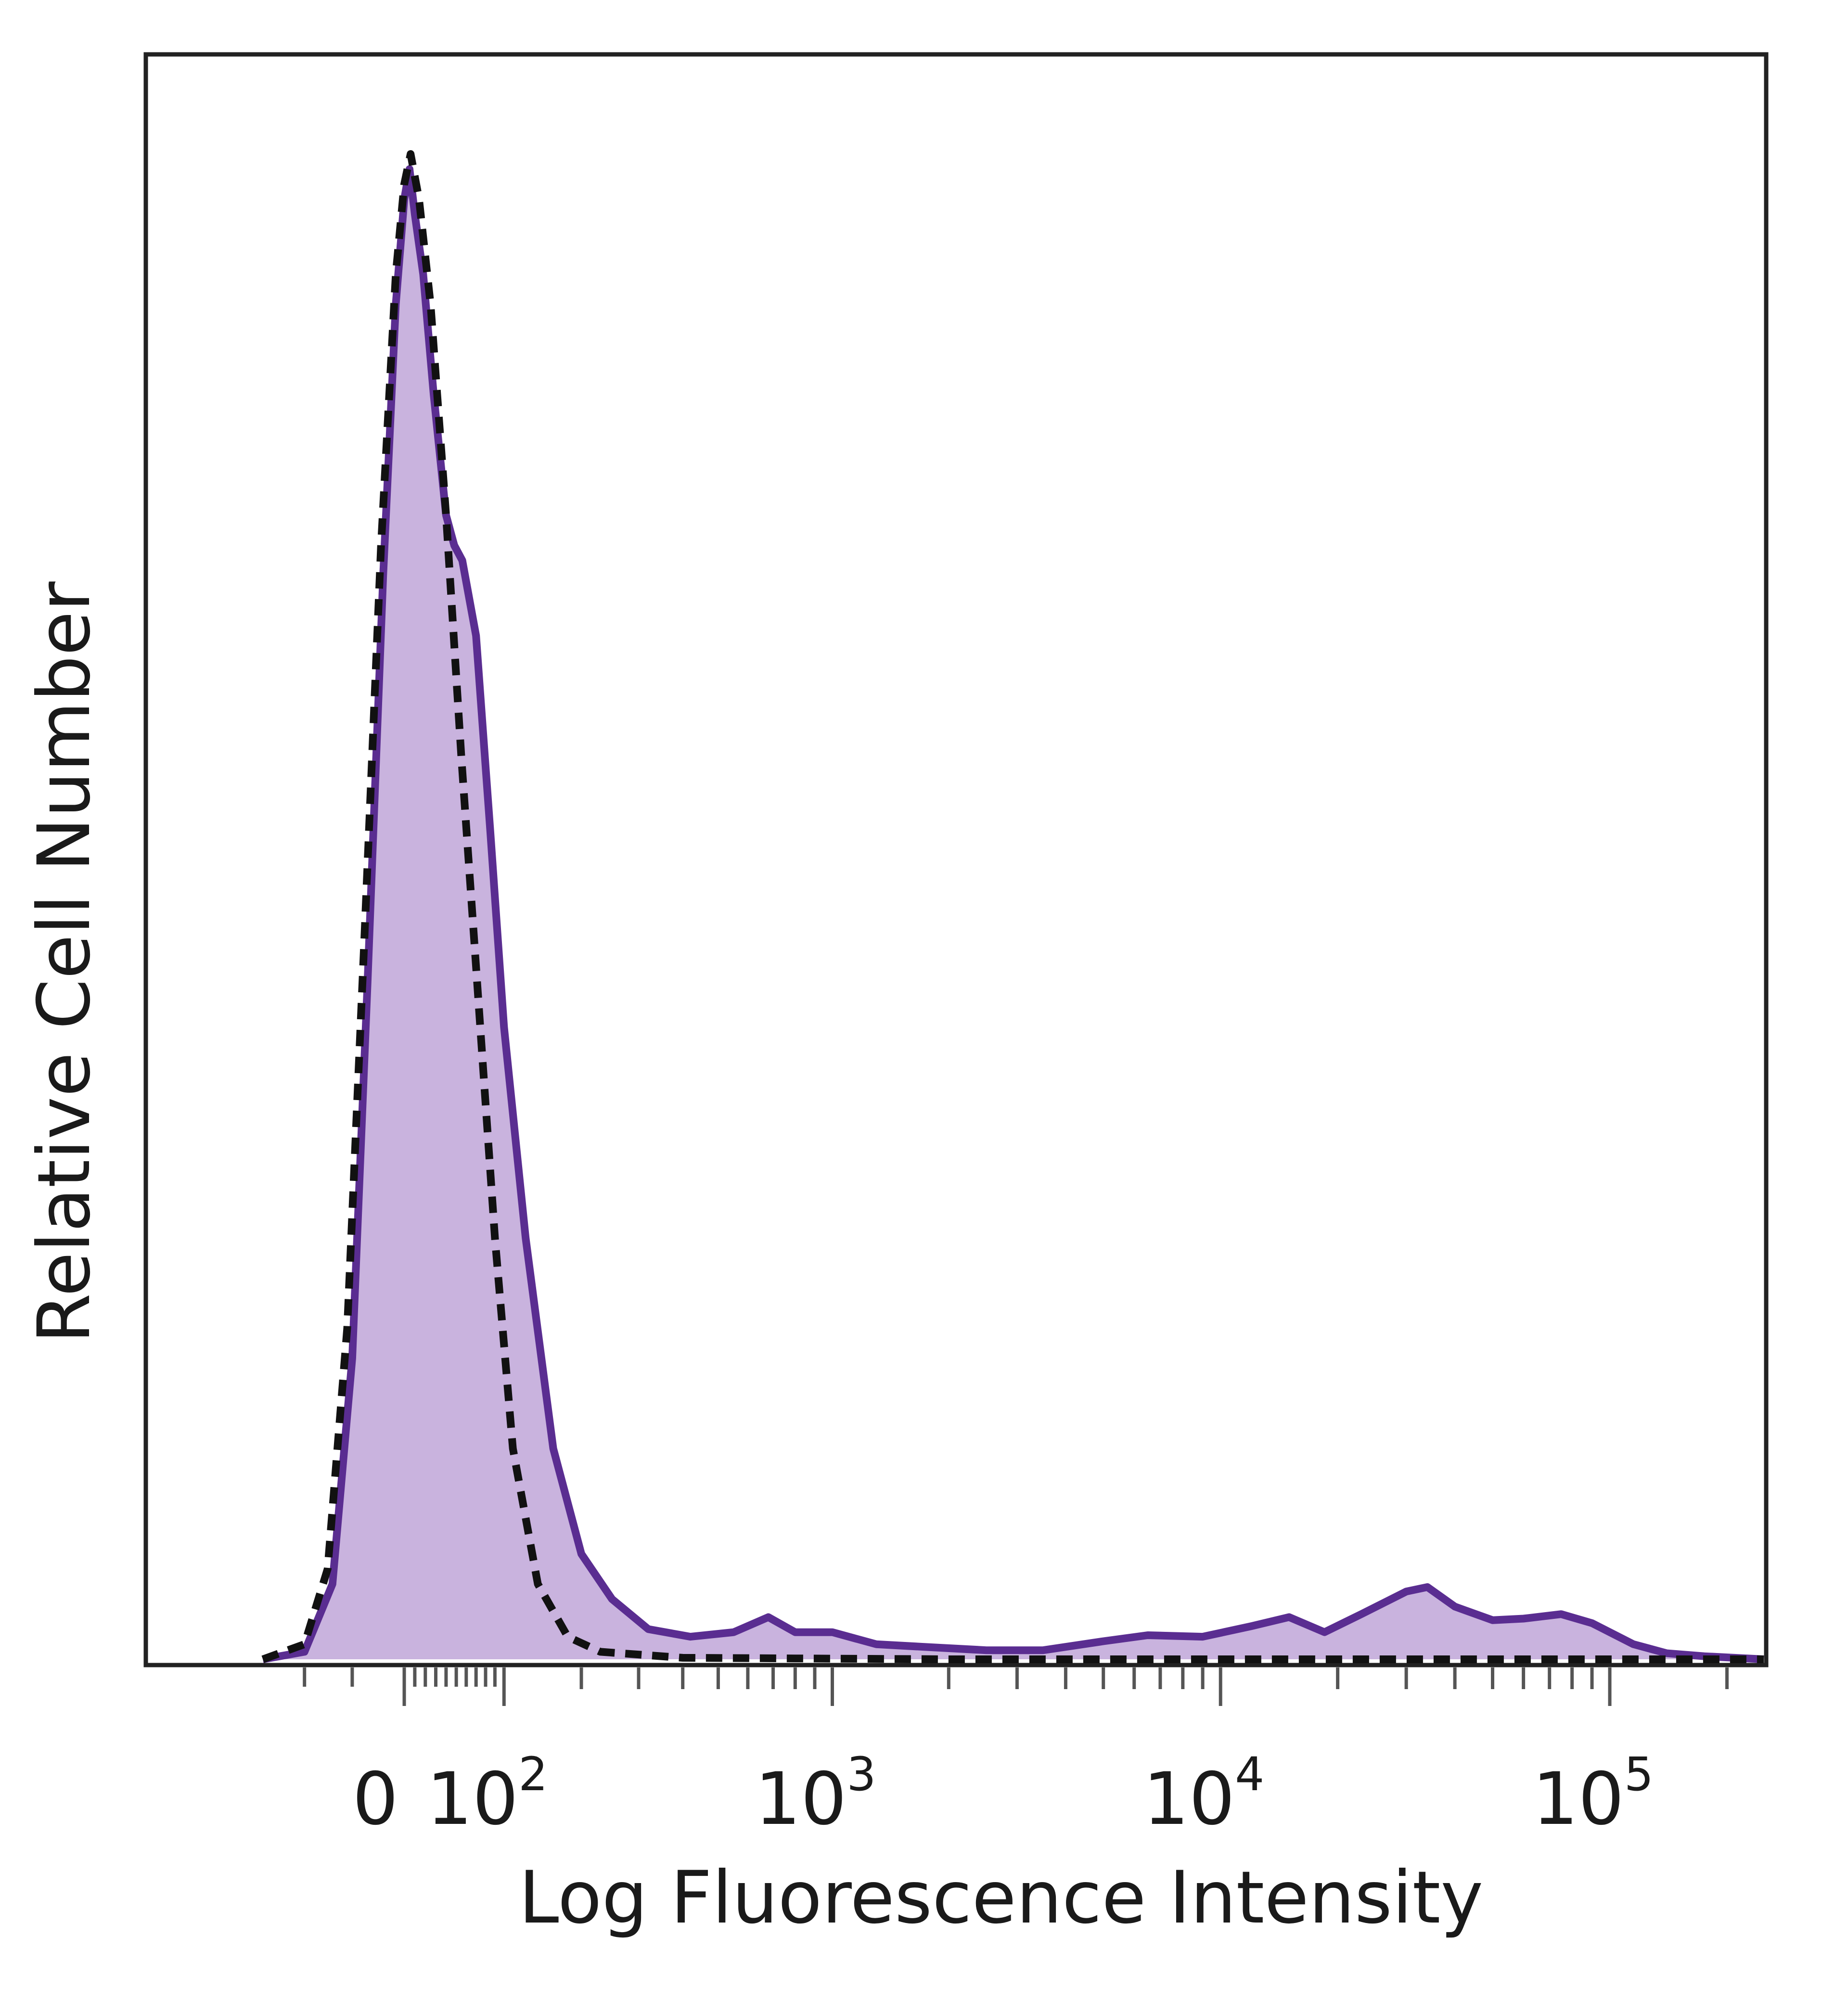  What do you see at coordinates (1003, 1794) in the screenshot?
I see `x-axis-tick-labels: 0 10² 10³ 10⁴ 10⁵` at bounding box center [1003, 1794].